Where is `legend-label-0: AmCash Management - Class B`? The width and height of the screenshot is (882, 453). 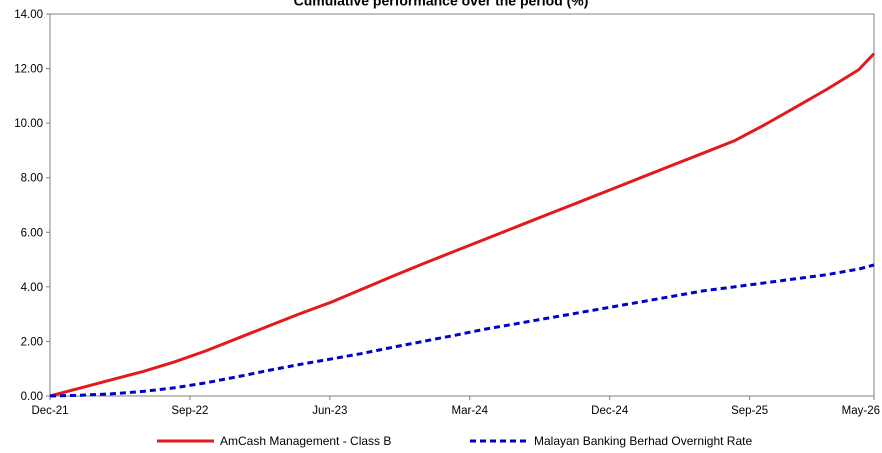
legend-label-0: AmCash Management - Class B is located at coordinates (305, 441).